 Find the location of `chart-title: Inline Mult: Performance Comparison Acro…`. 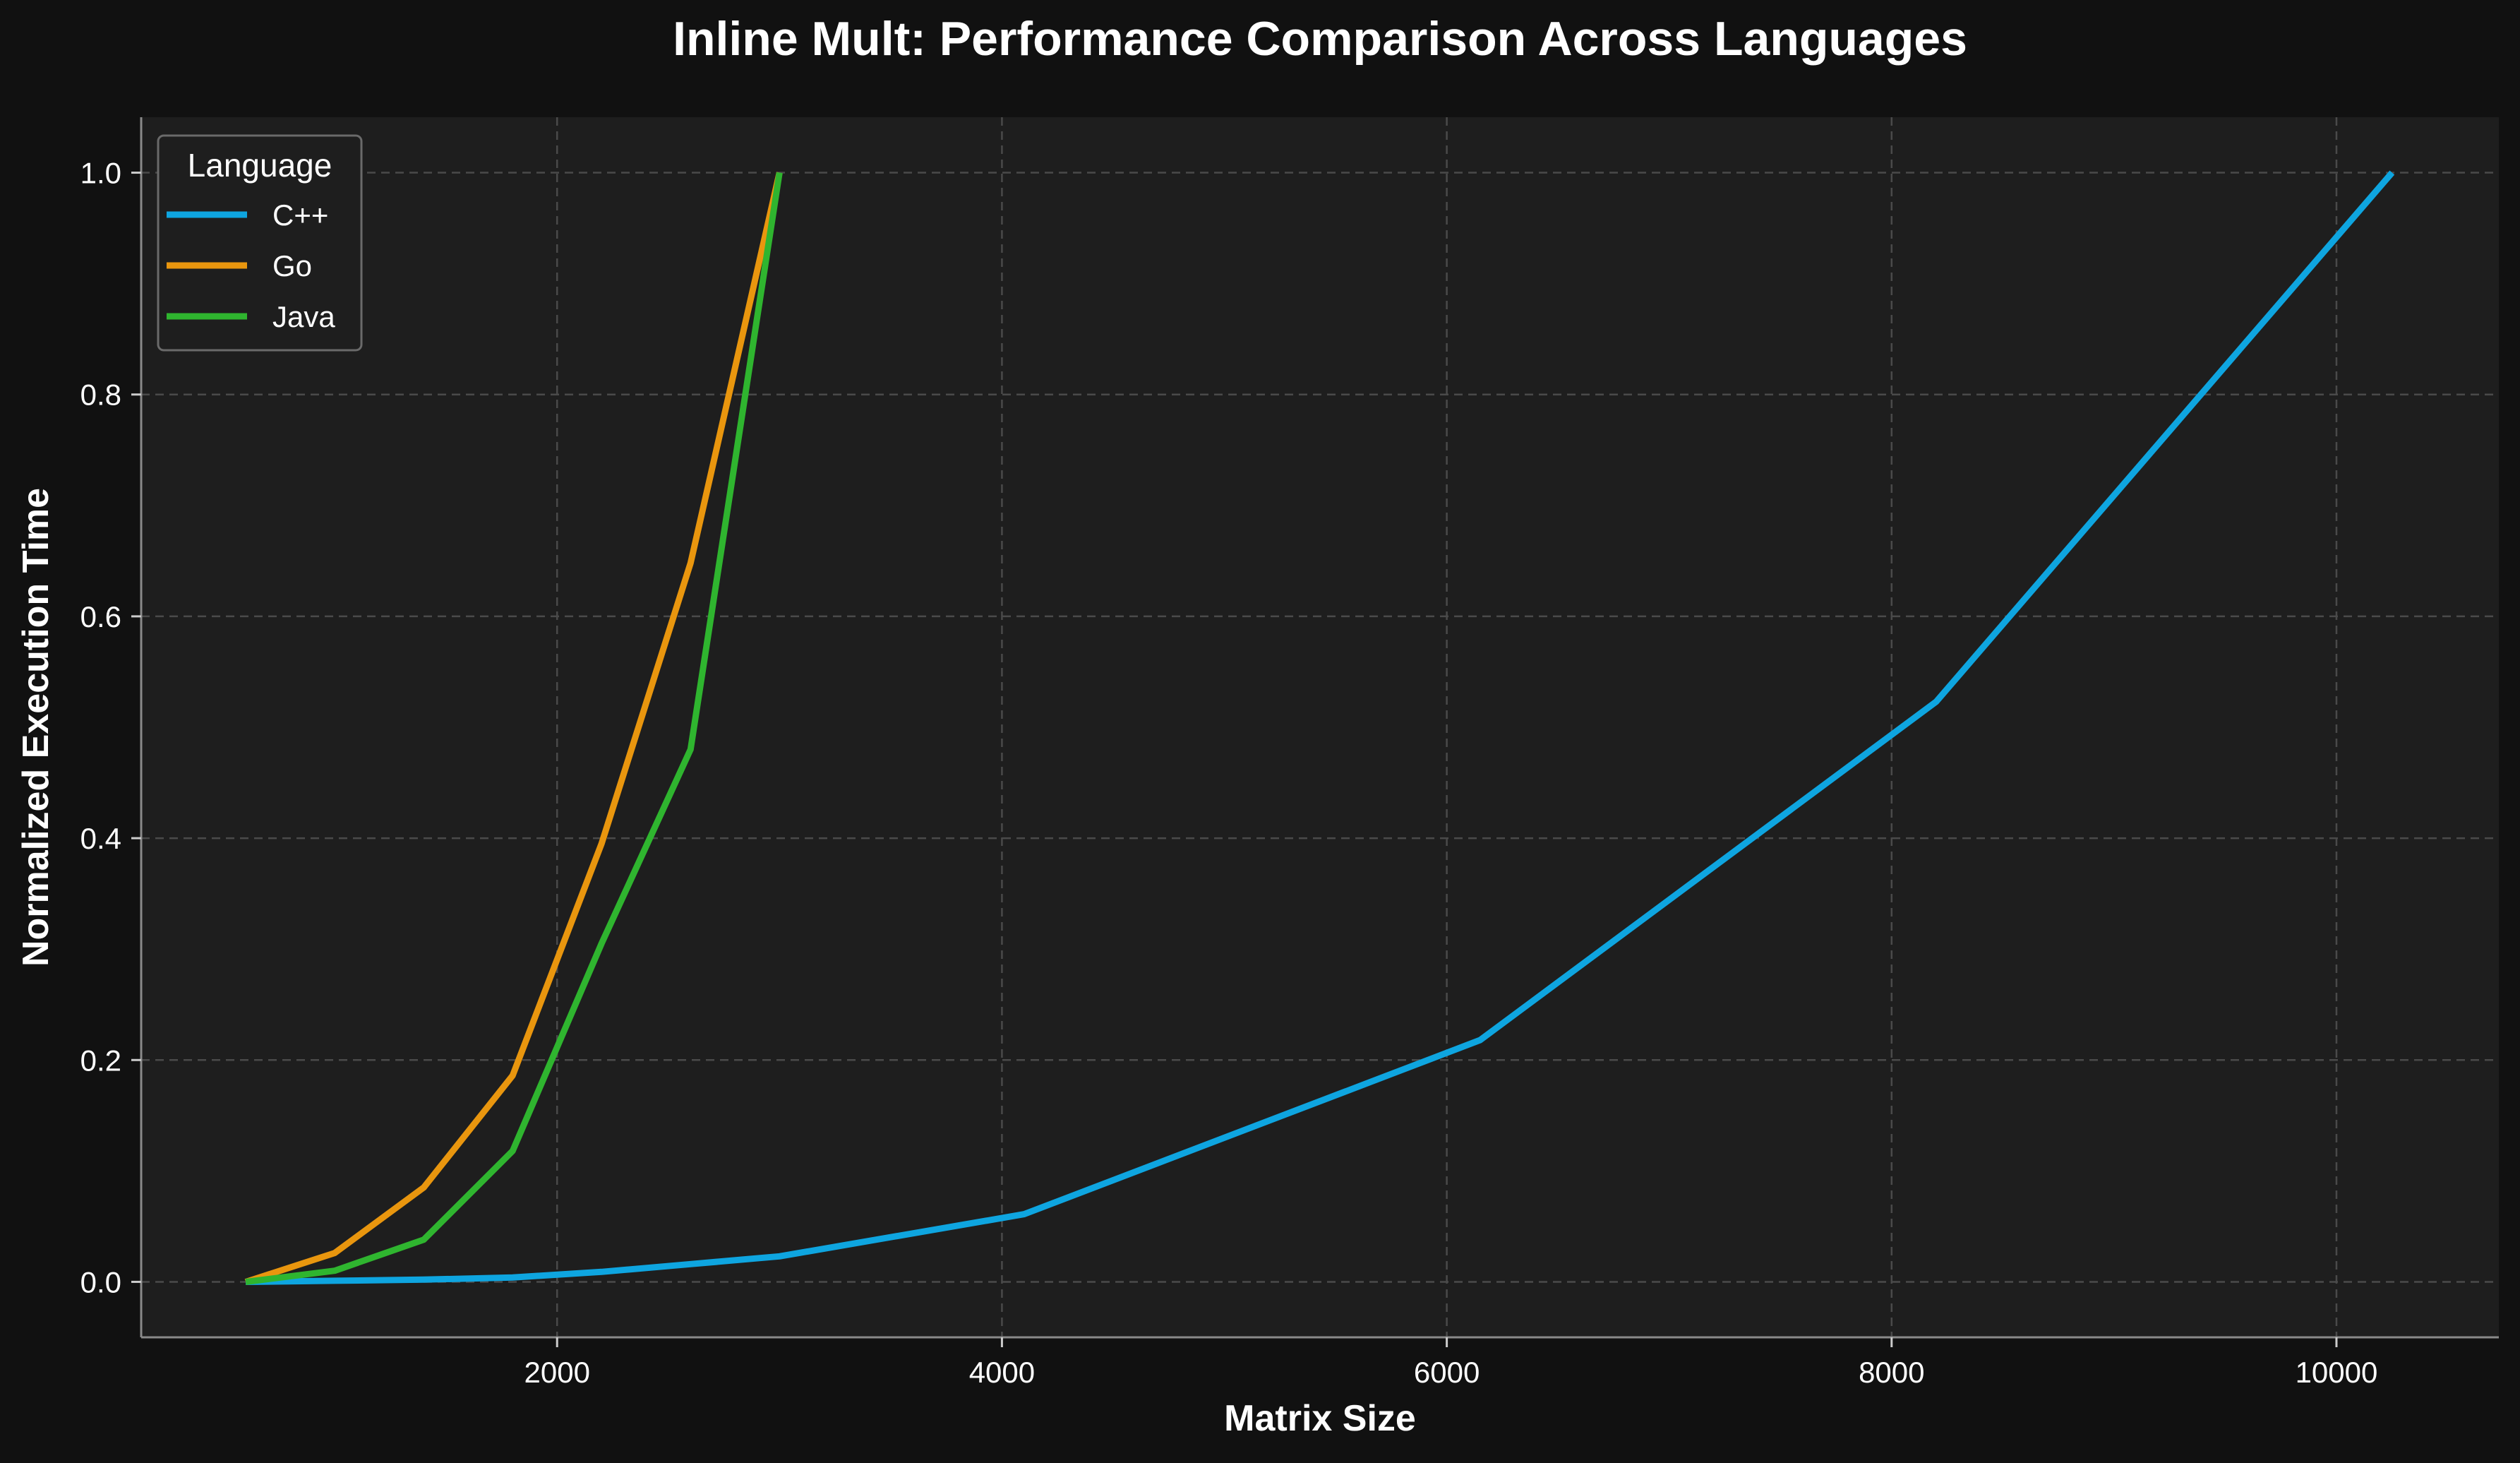

chart-title: Inline Mult: Performance Comparison Acro… is located at coordinates (1320, 39).